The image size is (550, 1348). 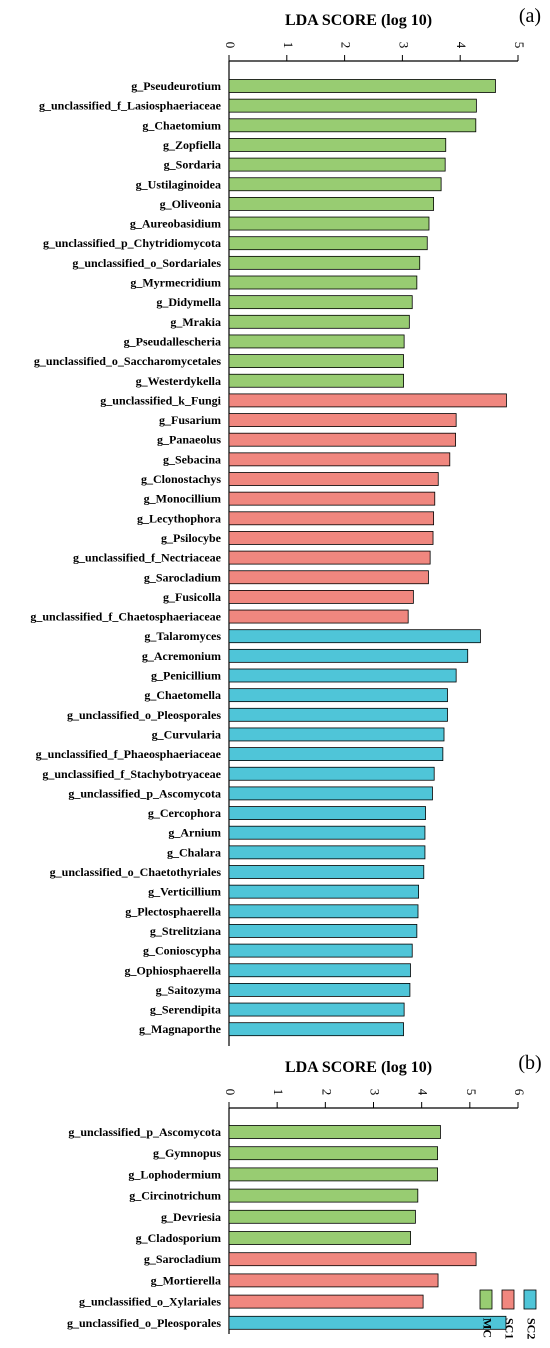 I want to click on category-label: g_Arnium, so click(x=194, y=833).